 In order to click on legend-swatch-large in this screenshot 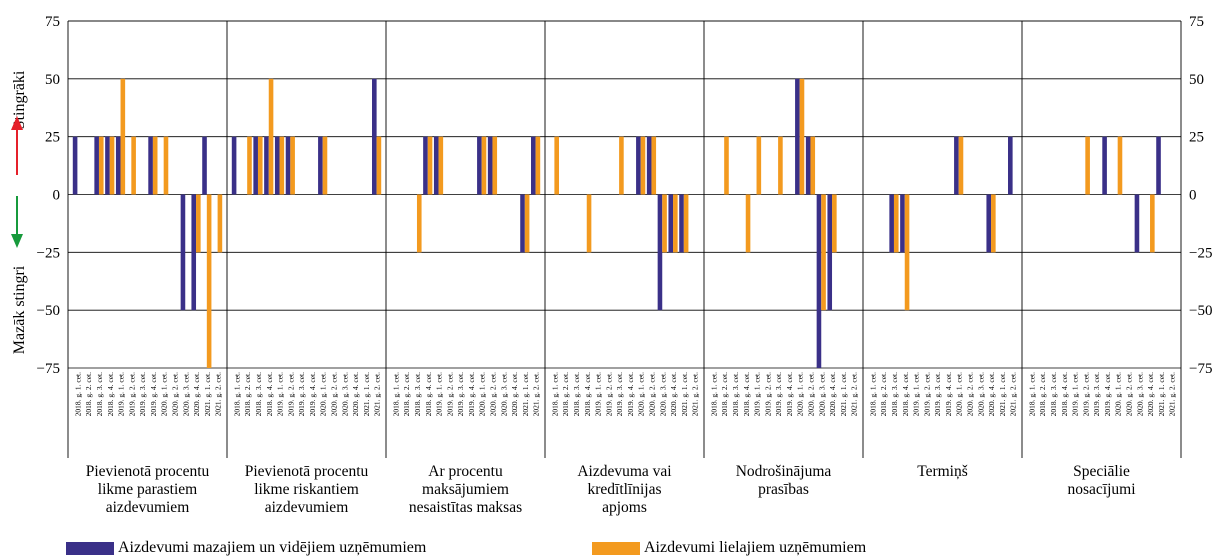, I will do `click(616, 548)`.